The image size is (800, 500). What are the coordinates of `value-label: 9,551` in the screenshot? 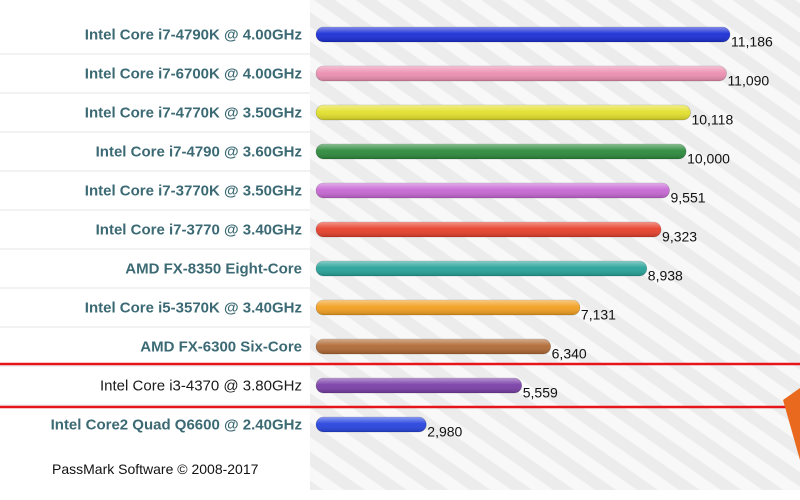 It's located at (687, 198).